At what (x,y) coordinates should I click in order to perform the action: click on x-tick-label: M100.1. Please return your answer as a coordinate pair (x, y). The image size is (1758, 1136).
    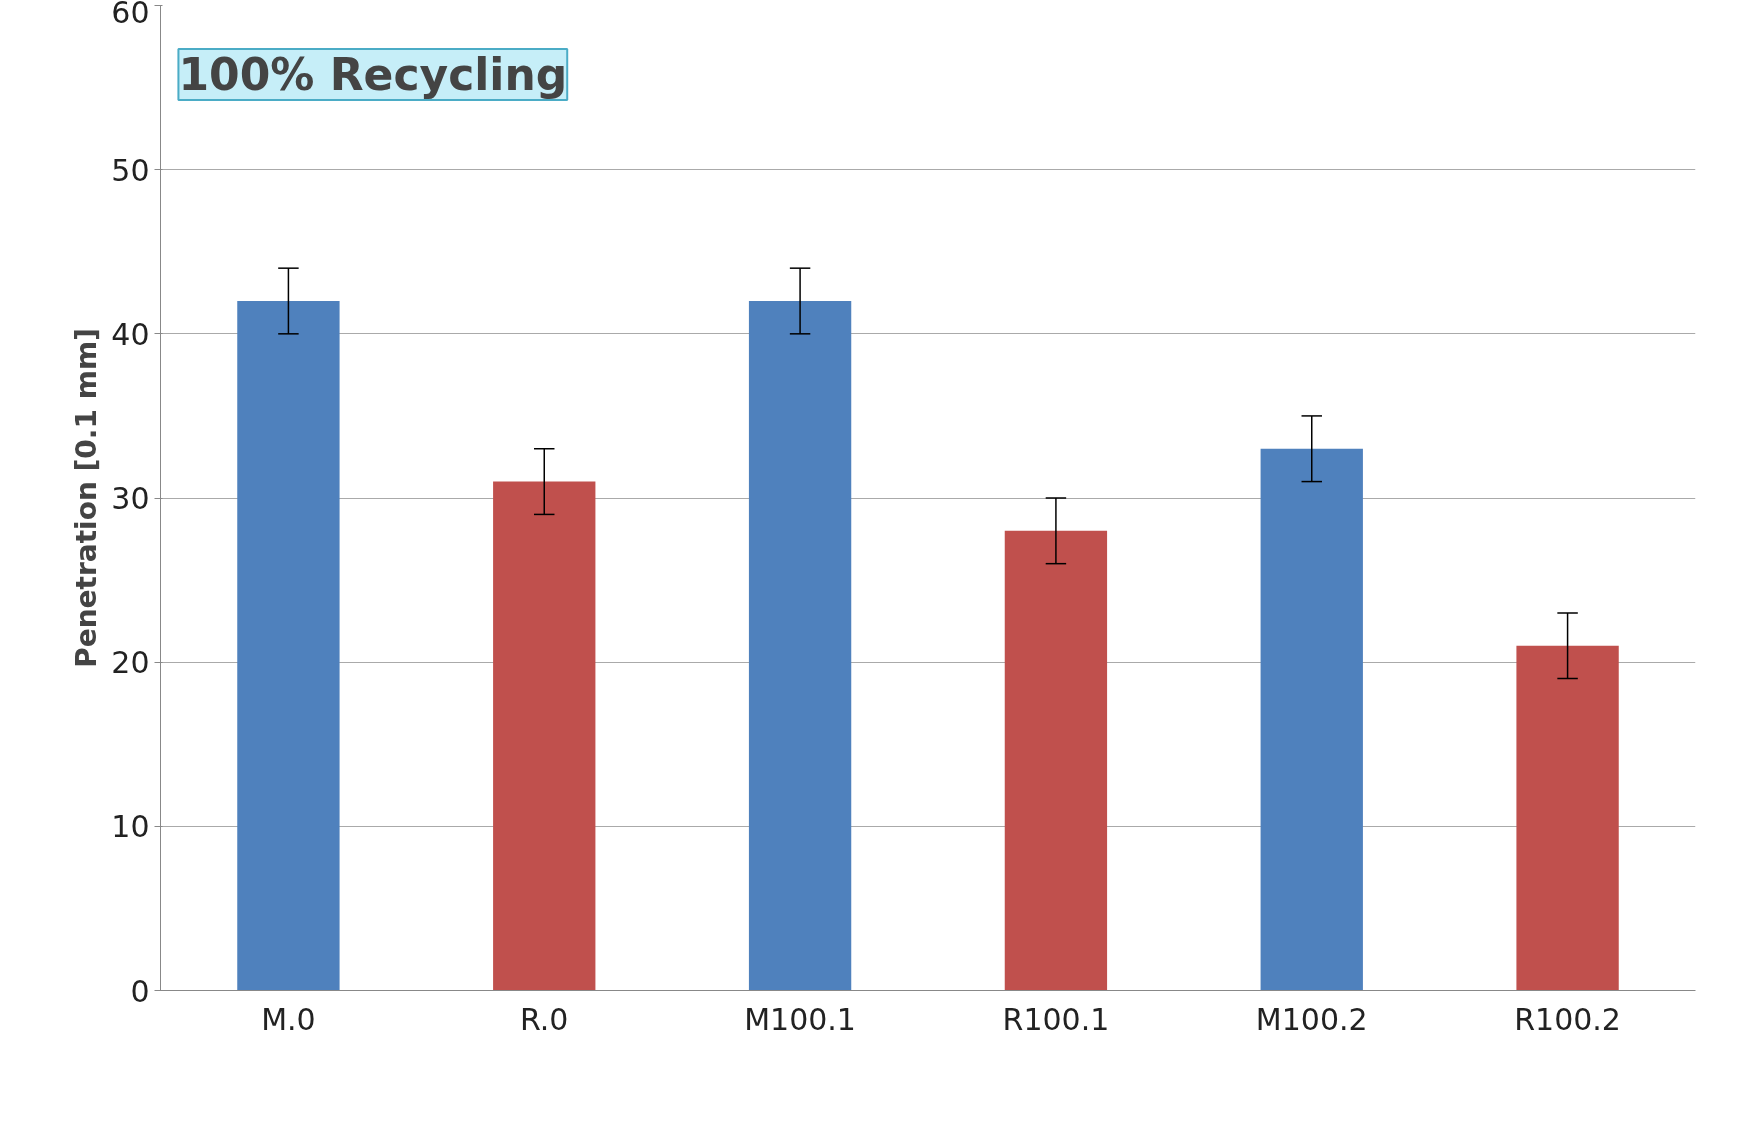
    Looking at the image, I should click on (800, 1019).